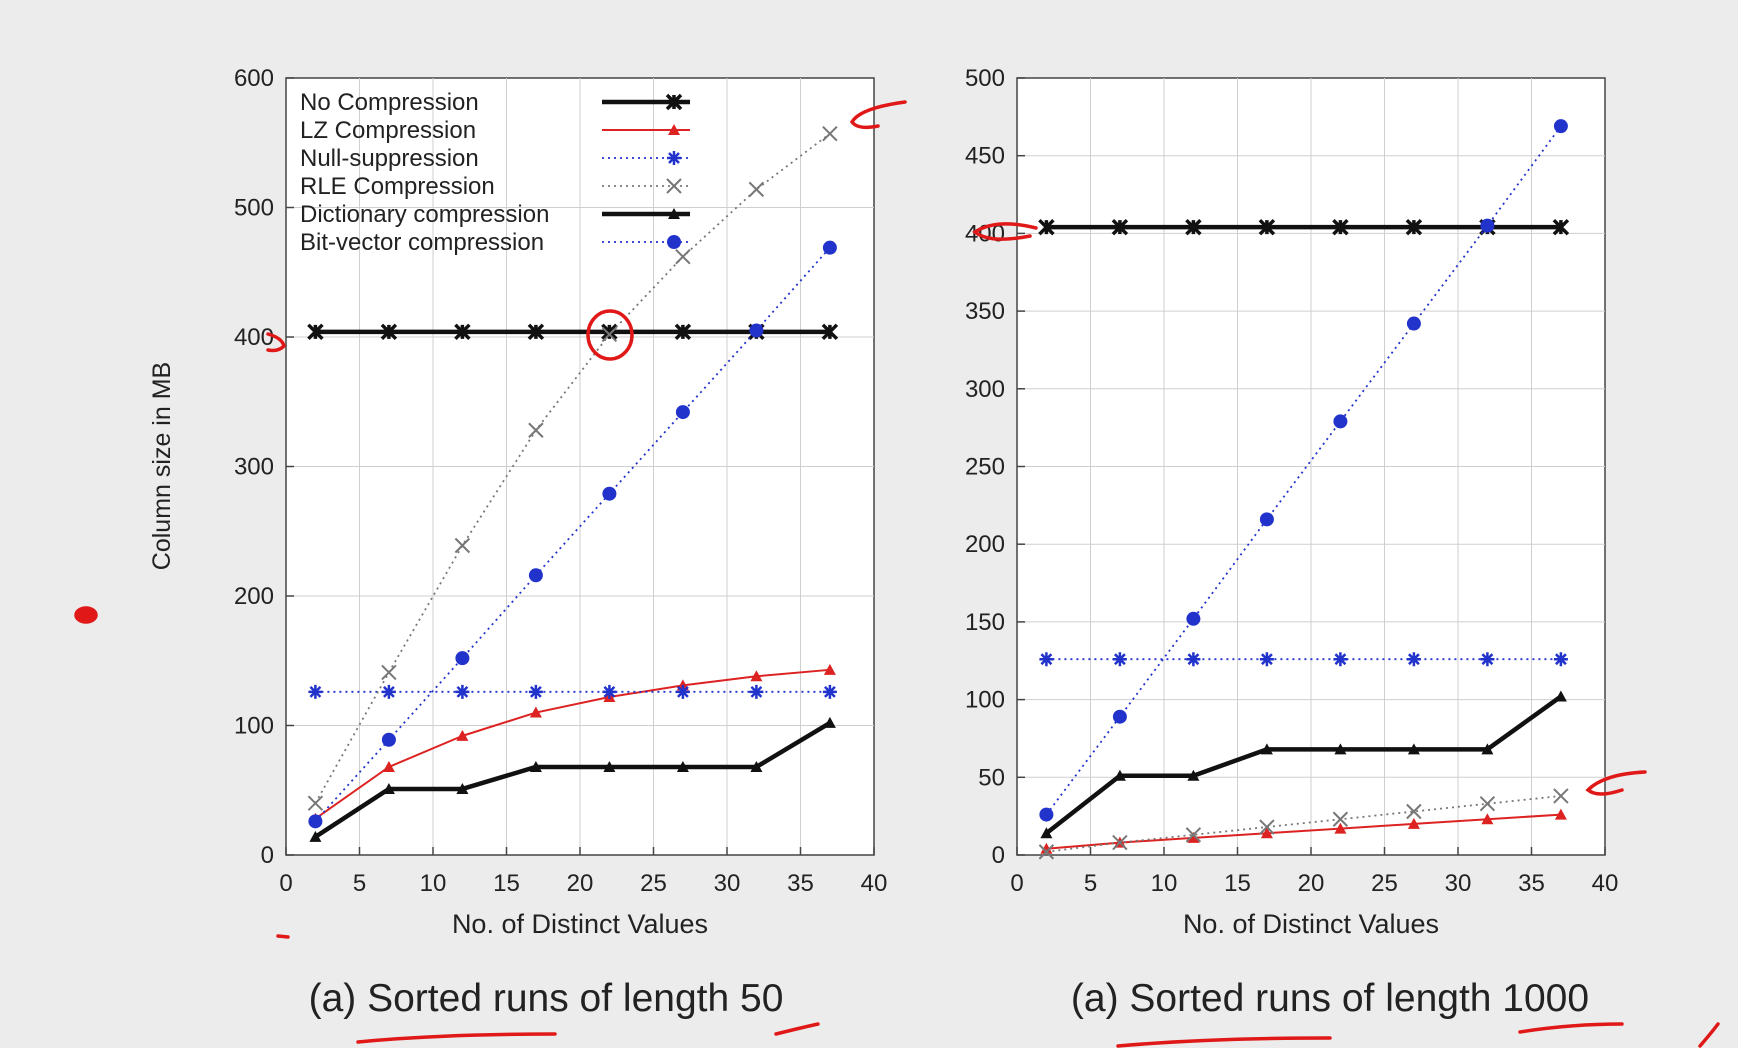 This screenshot has width=1738, height=1048. What do you see at coordinates (495, 158) in the screenshot?
I see `legend-item: Null-suppression` at bounding box center [495, 158].